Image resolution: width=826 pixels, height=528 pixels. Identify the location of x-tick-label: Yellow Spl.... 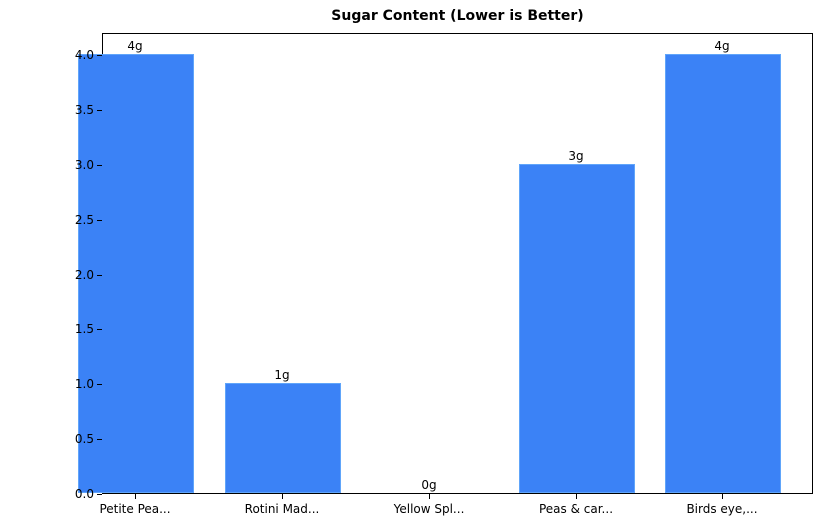
(429, 509).